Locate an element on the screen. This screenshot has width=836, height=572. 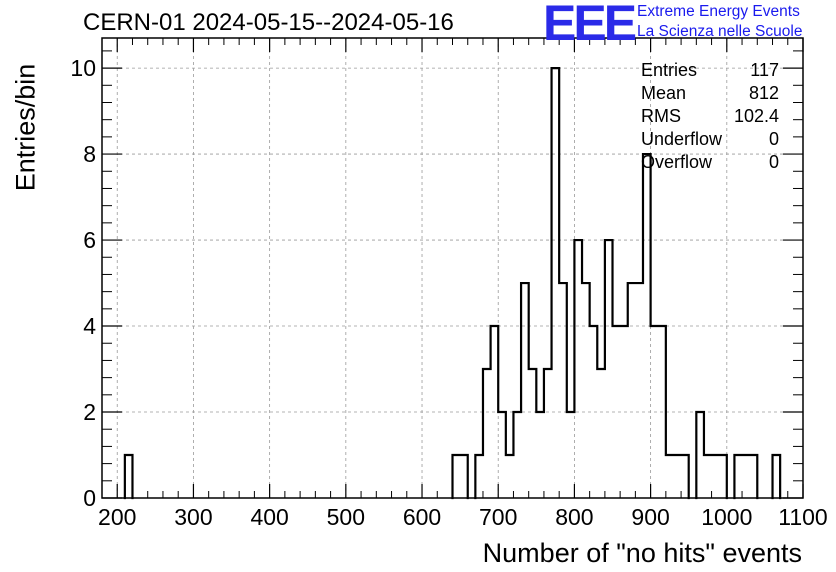
stats-label: RMS is located at coordinates (661, 116).